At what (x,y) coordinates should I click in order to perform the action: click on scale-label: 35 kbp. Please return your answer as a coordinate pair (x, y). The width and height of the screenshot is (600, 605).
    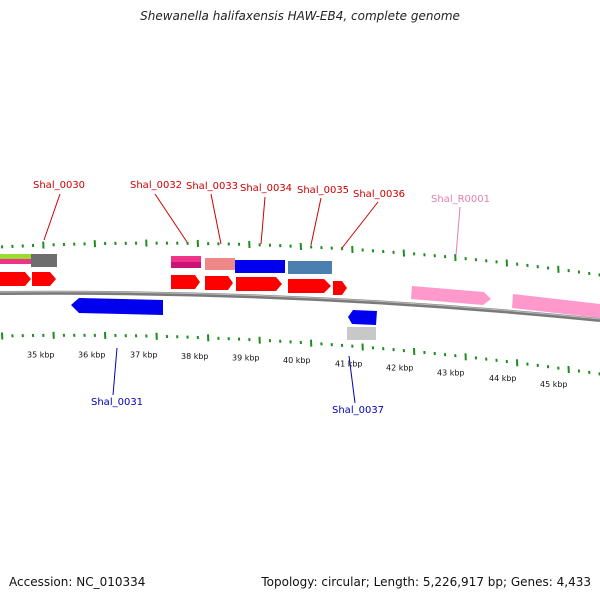
    Looking at the image, I should click on (41, 355).